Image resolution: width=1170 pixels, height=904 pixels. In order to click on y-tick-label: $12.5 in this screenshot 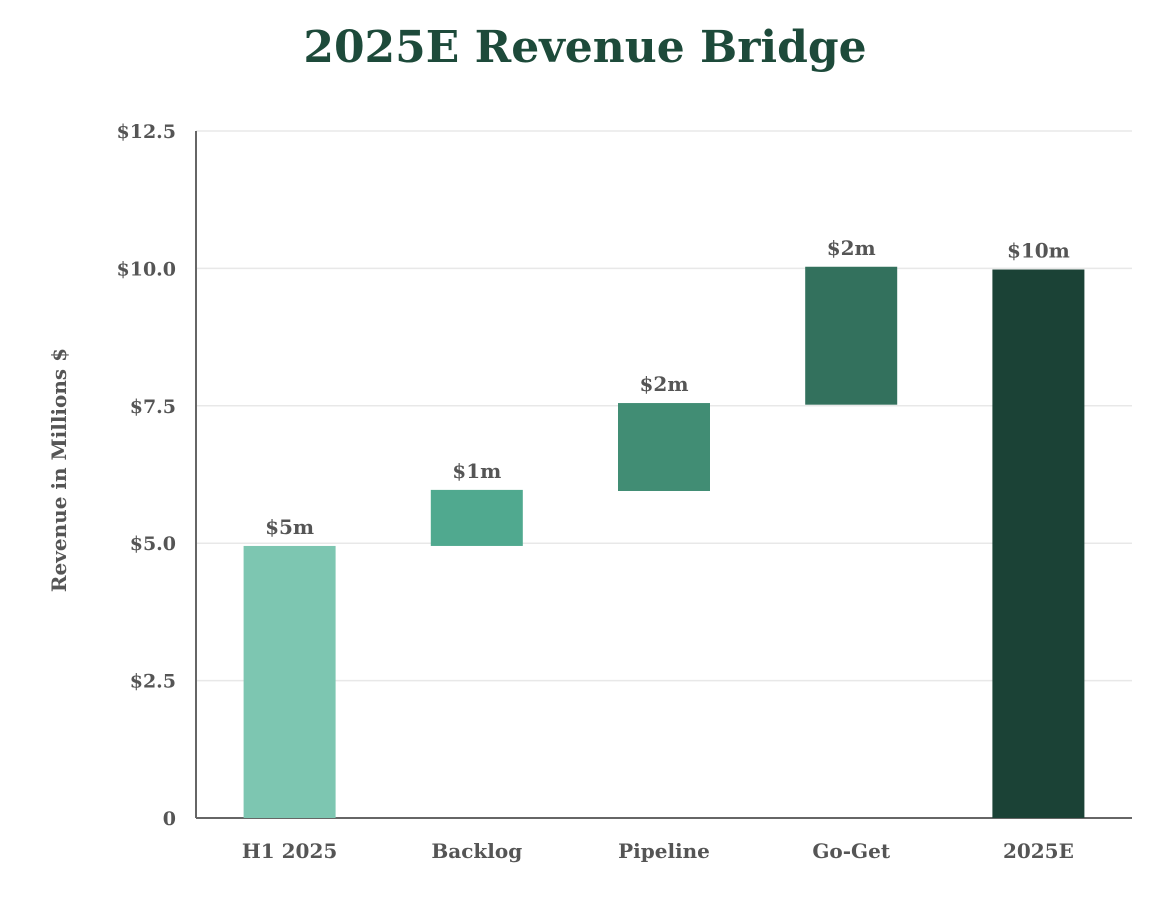, I will do `click(147, 132)`.